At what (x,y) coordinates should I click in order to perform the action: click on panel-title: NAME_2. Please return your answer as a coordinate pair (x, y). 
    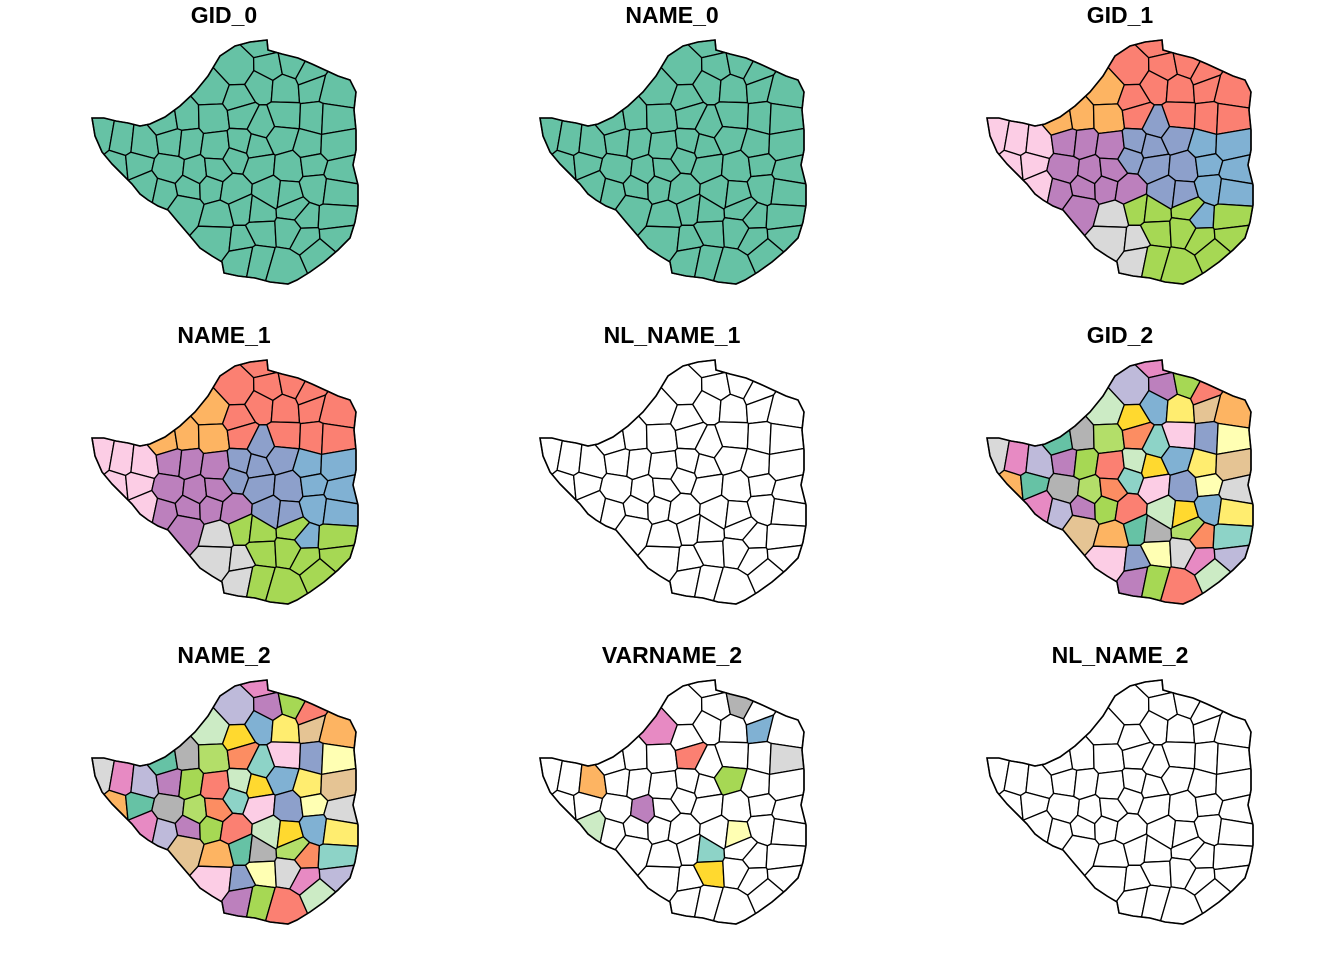
    Looking at the image, I should click on (224, 655).